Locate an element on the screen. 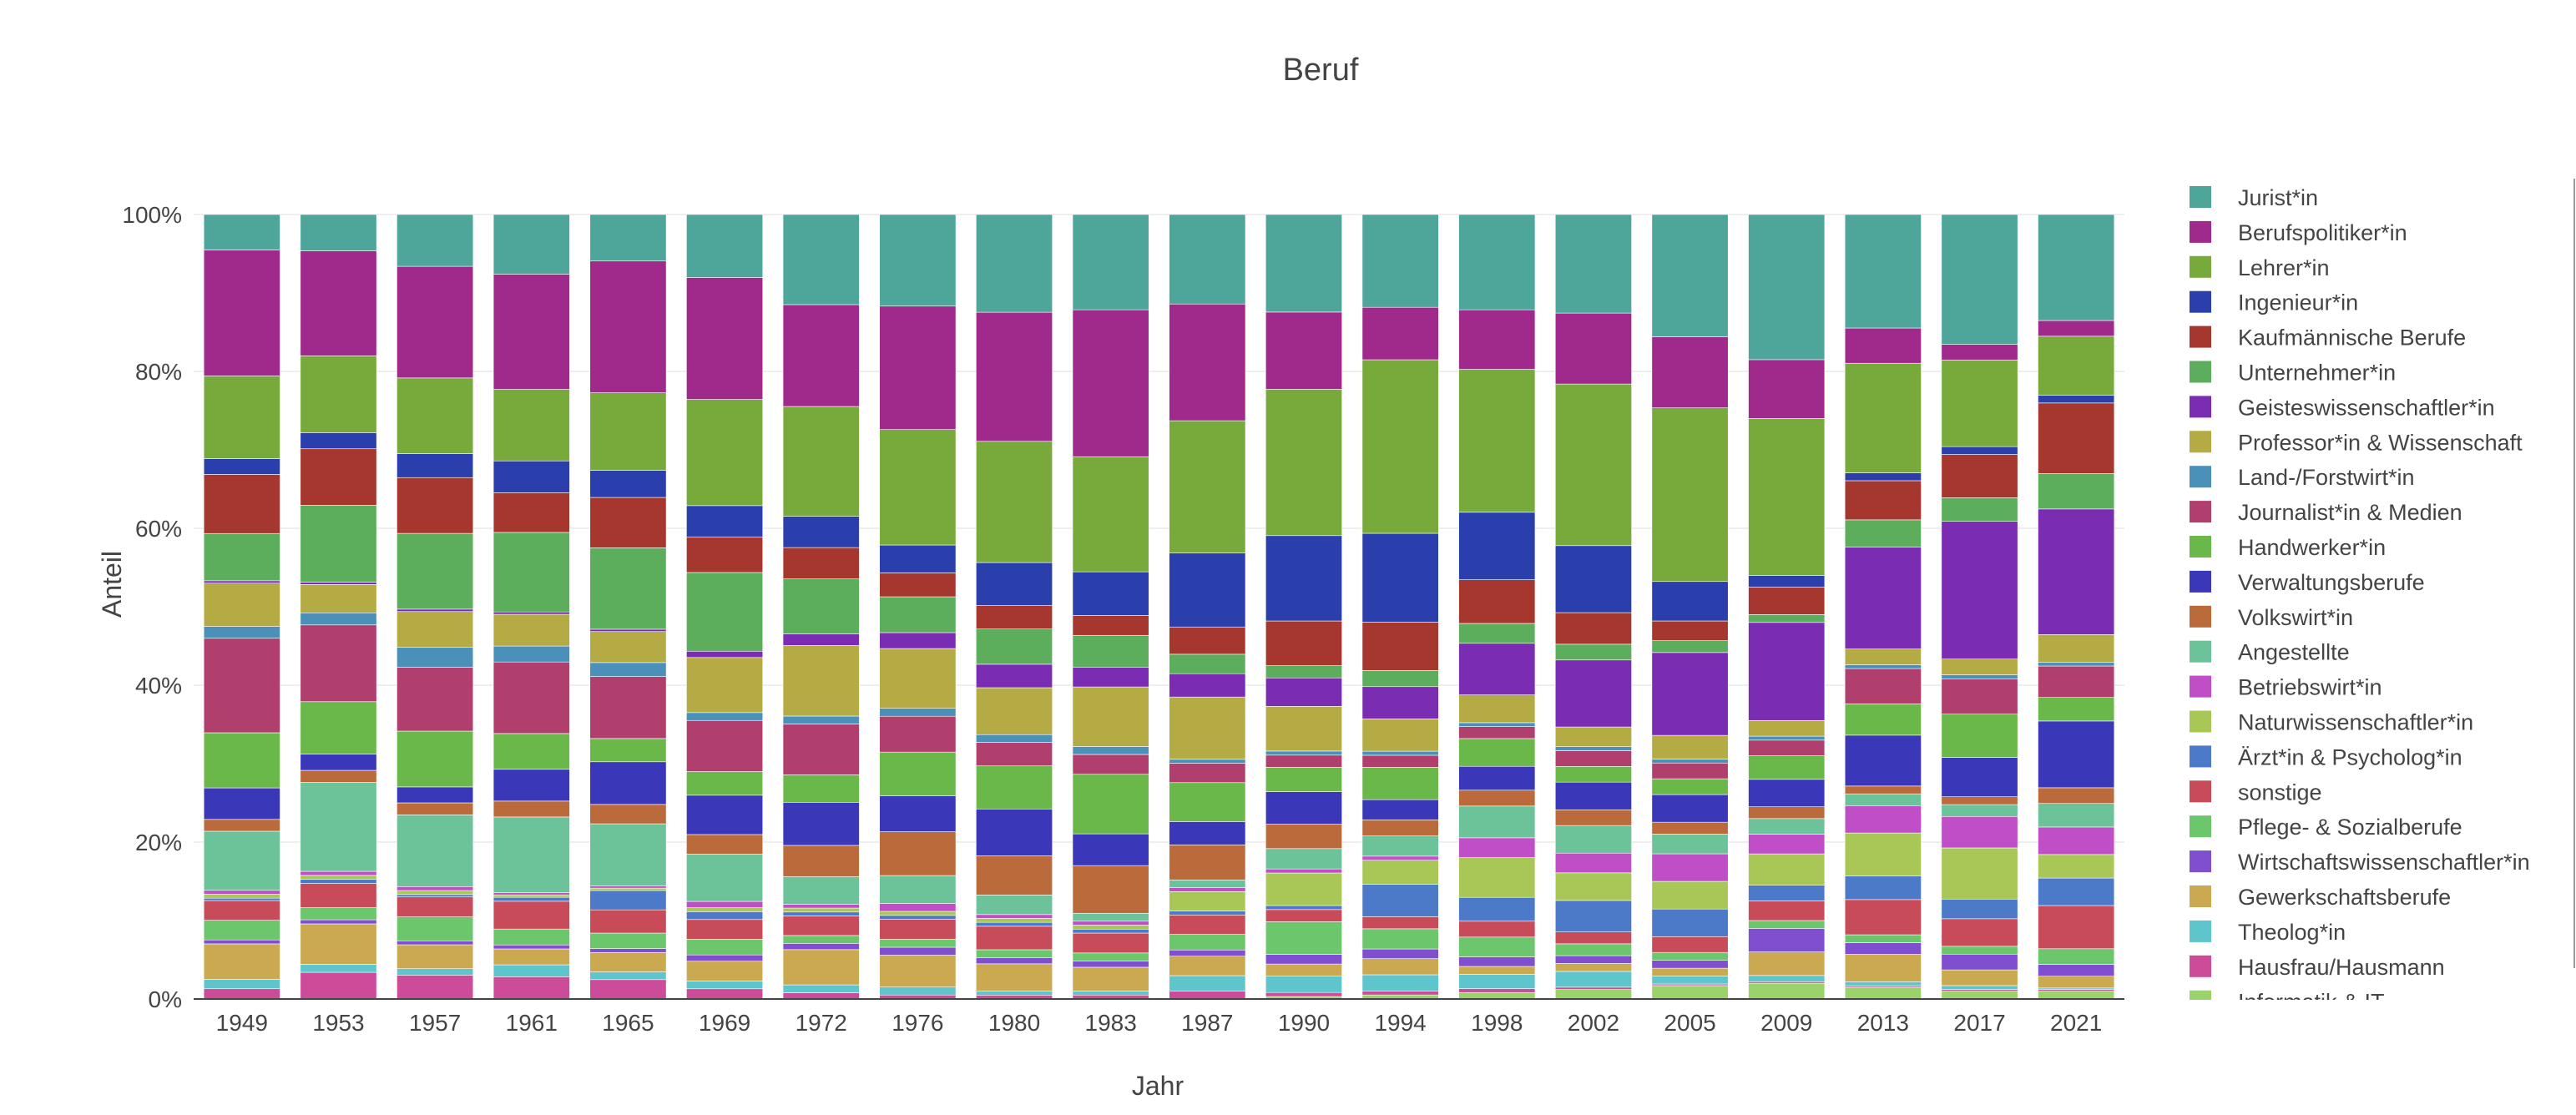  legend-item: Wirtschaftswissenschaftler*in is located at coordinates (2360, 862).